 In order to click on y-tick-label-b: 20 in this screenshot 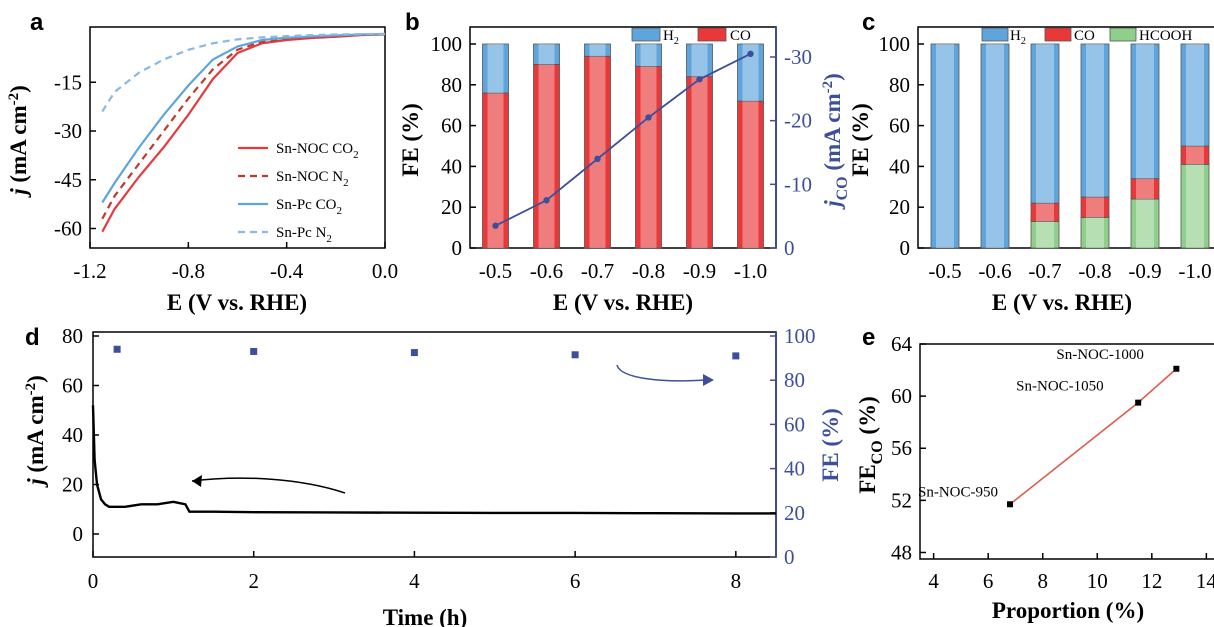, I will do `click(451, 207)`.